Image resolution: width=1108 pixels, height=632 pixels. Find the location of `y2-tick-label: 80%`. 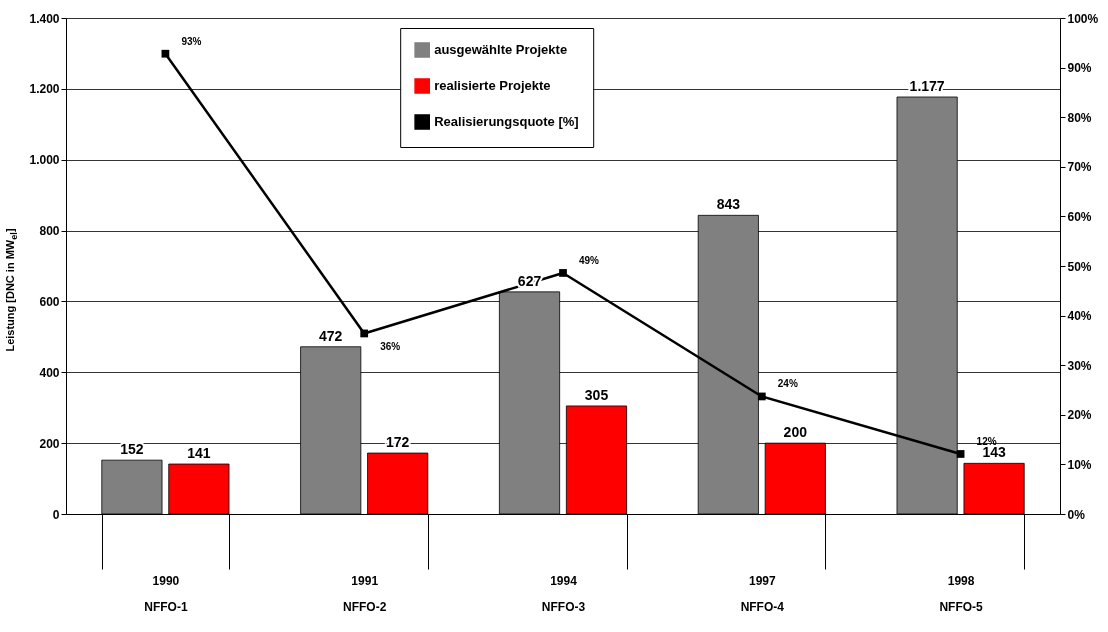

y2-tick-label: 80% is located at coordinates (1079, 117).